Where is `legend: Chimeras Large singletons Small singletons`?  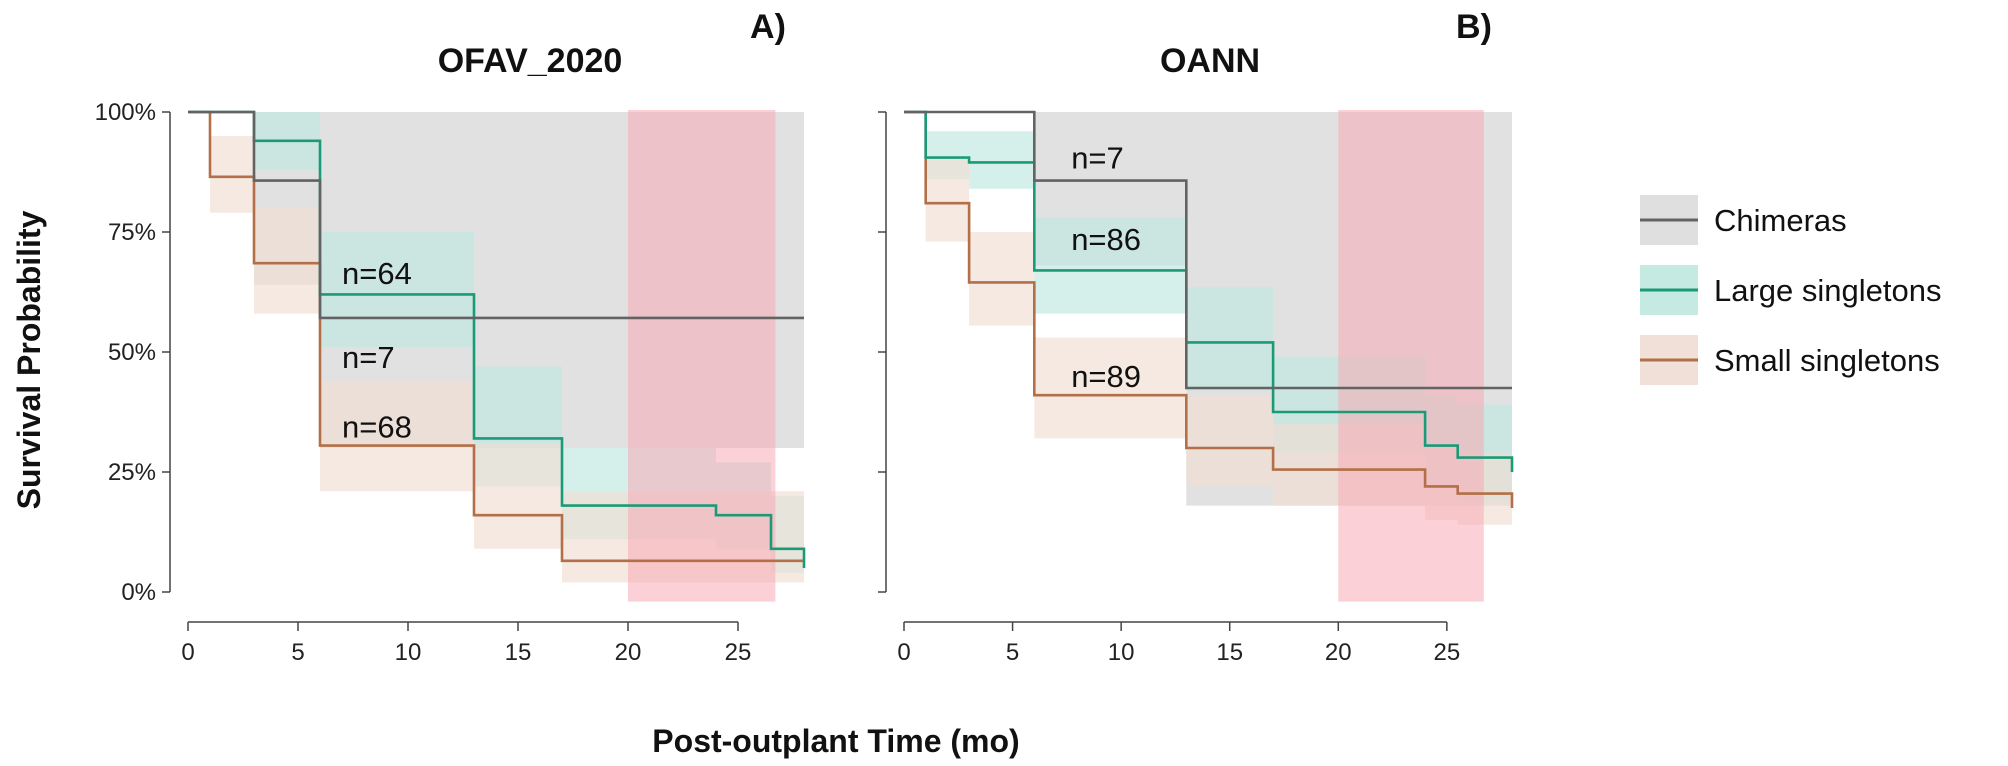 legend: Chimeras Large singletons Small singletons is located at coordinates (1791, 290).